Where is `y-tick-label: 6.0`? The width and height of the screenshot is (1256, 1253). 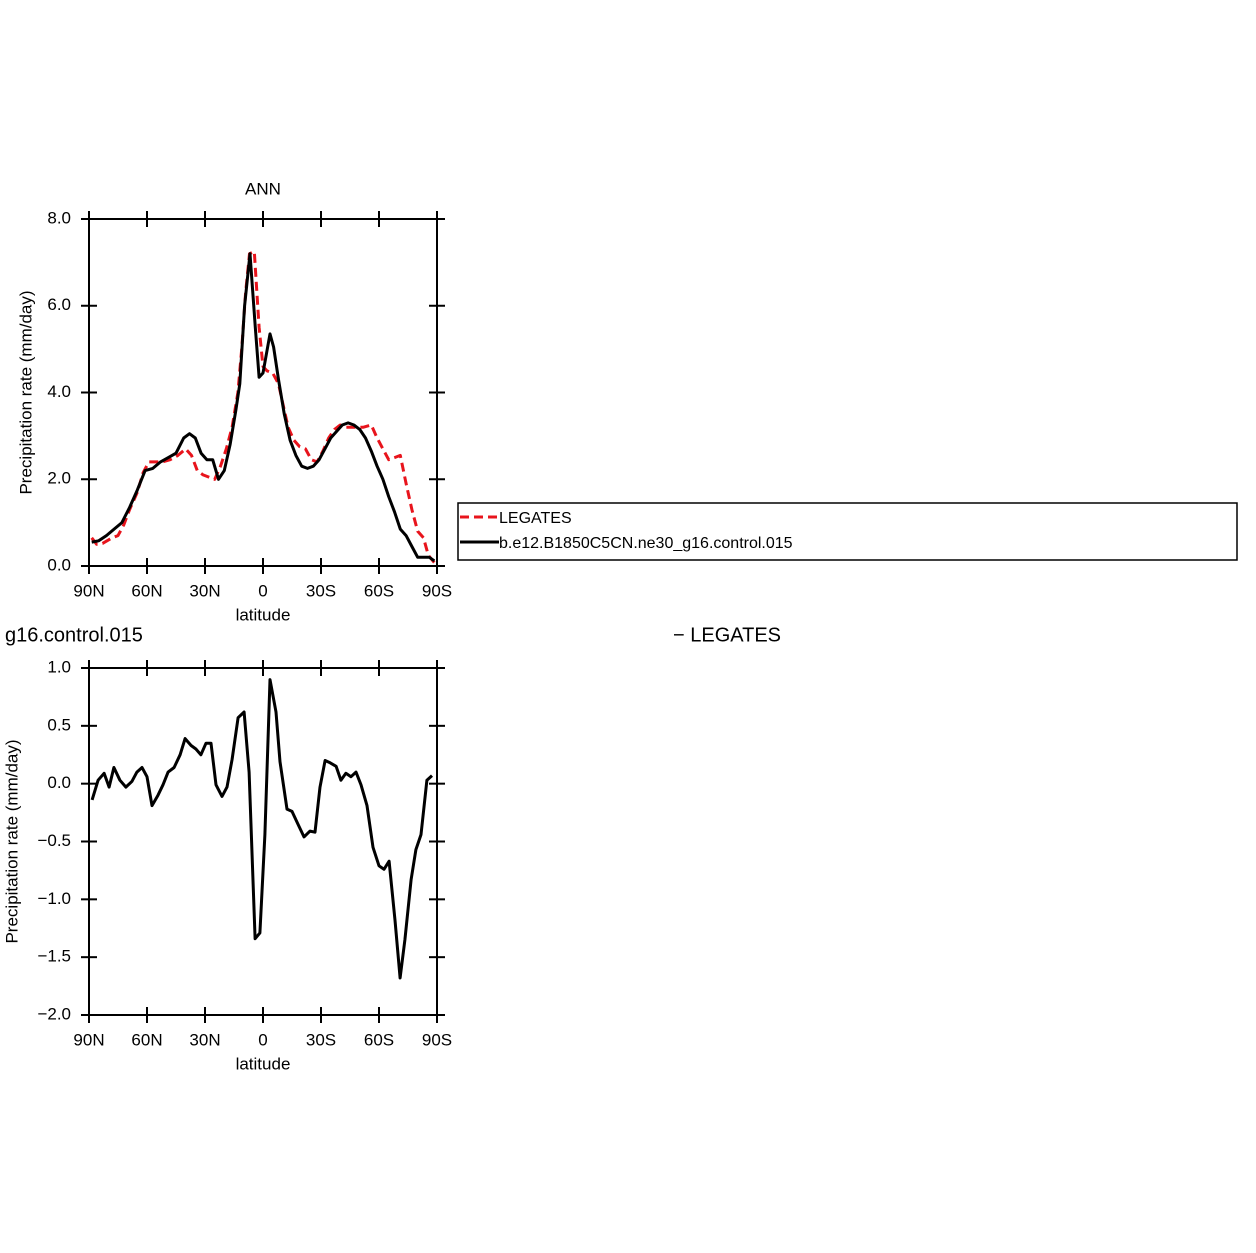
y-tick-label: 6.0 is located at coordinates (59, 304).